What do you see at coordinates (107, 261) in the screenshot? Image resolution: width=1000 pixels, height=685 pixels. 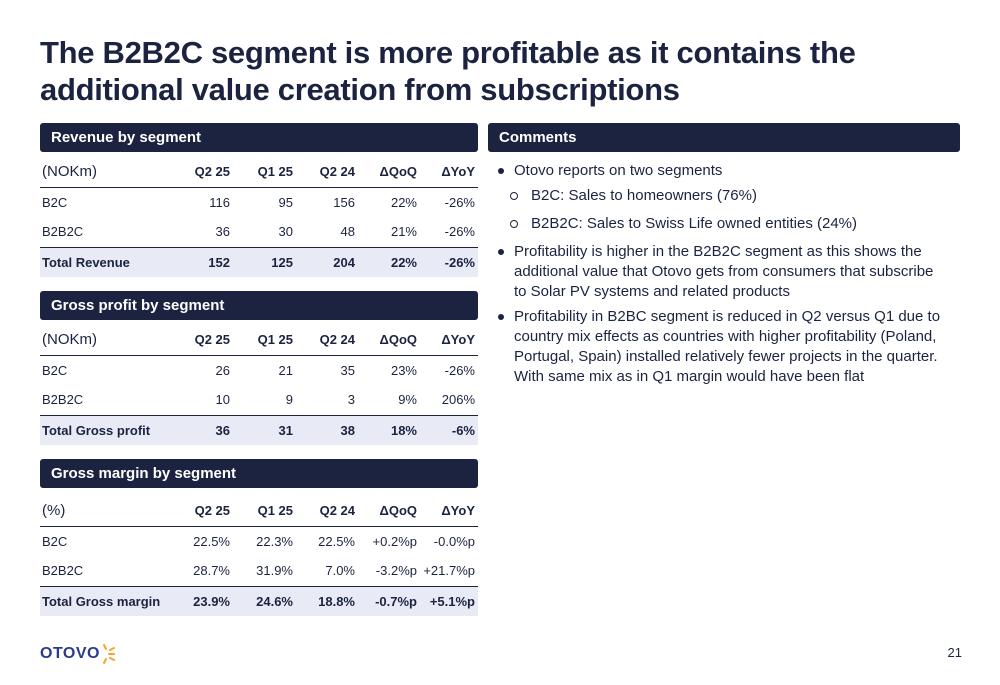 I see `row-label: Total Revenue` at bounding box center [107, 261].